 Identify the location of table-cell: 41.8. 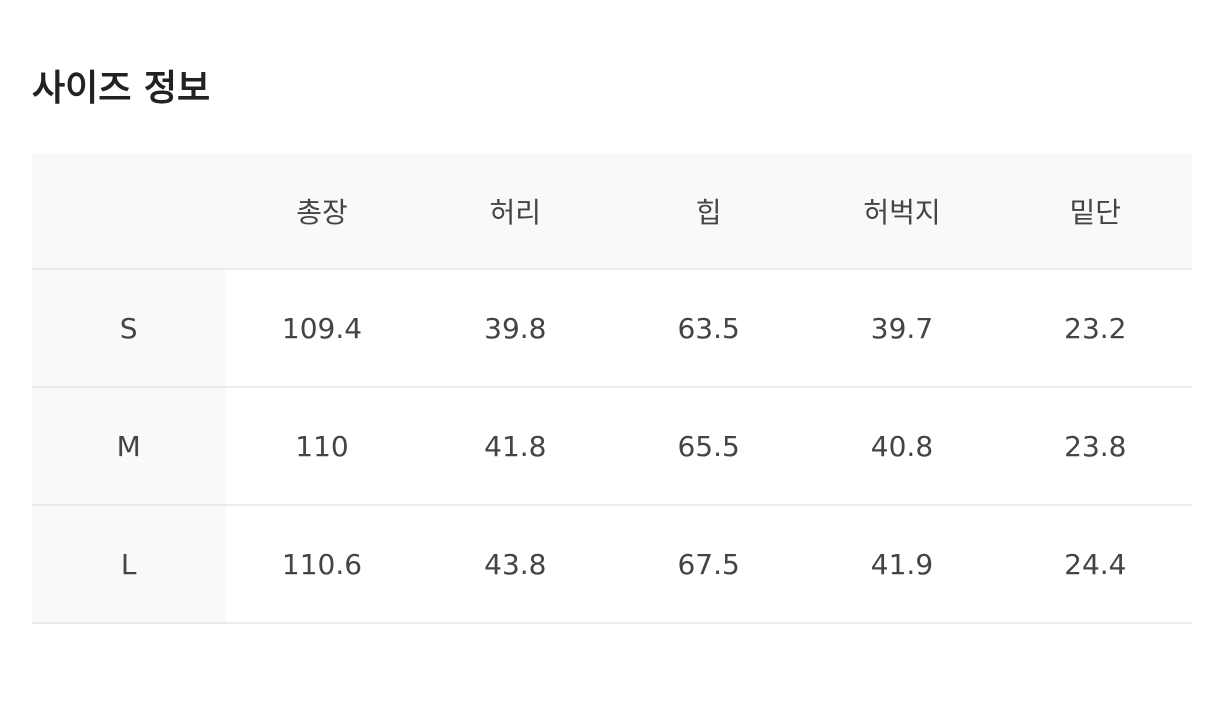
(515, 446).